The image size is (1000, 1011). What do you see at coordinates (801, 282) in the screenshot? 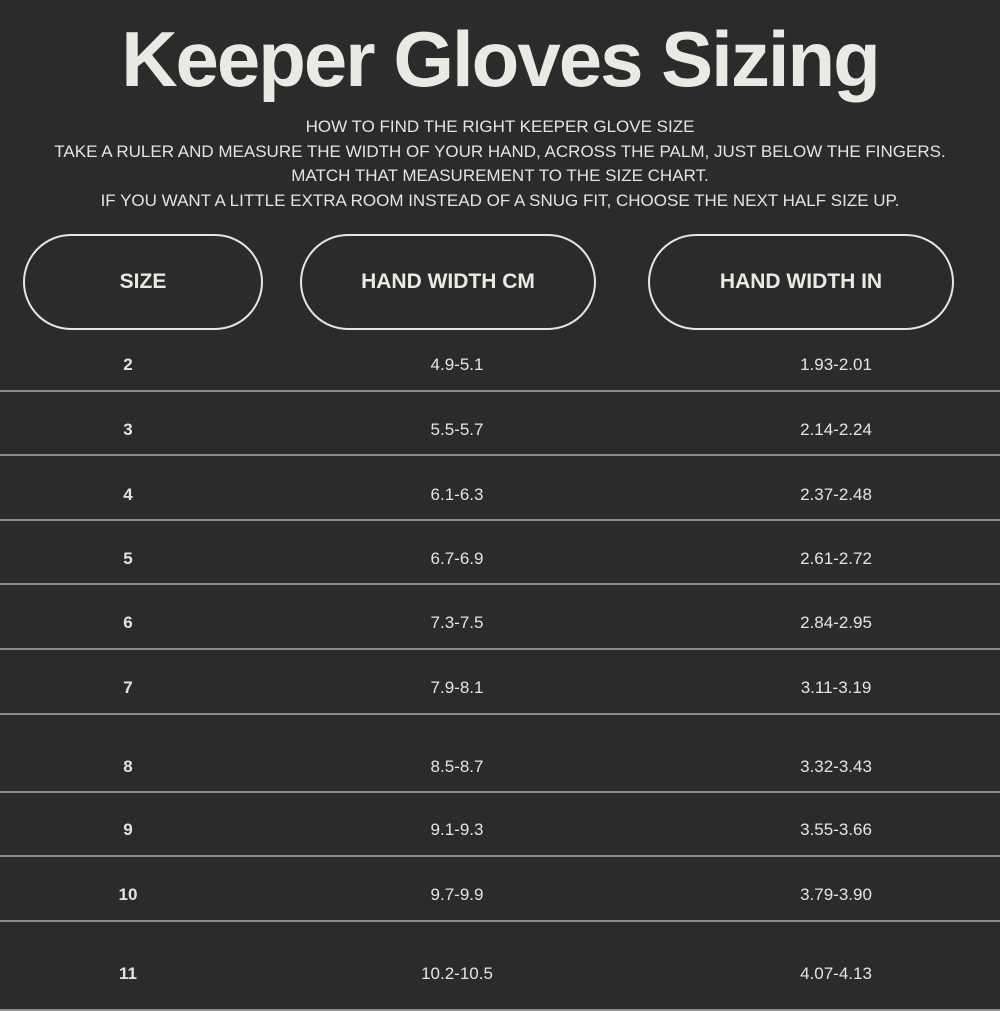
I see `header-hand-width-in: HAND WIDTH IN` at bounding box center [801, 282].